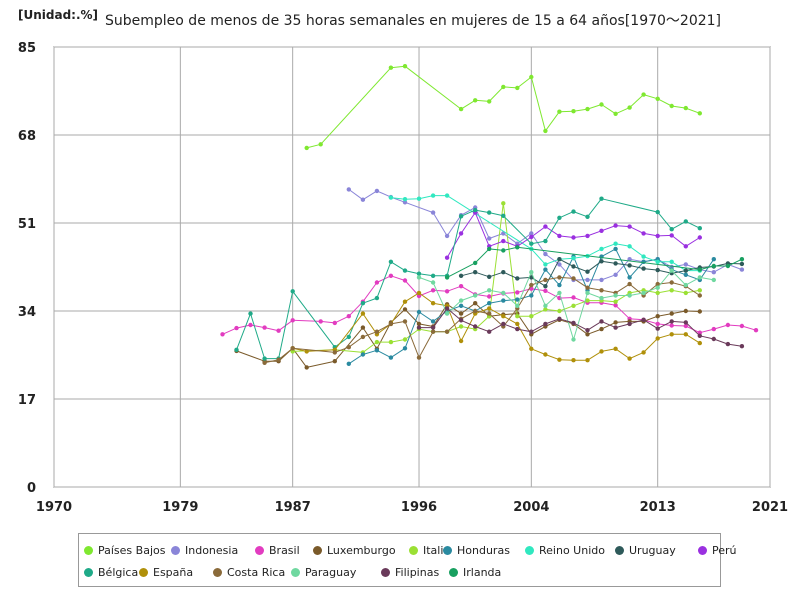 The height and width of the screenshot is (600, 800). What do you see at coordinates (417, 572) in the screenshot?
I see `legend-label: Filipinas` at bounding box center [417, 572].